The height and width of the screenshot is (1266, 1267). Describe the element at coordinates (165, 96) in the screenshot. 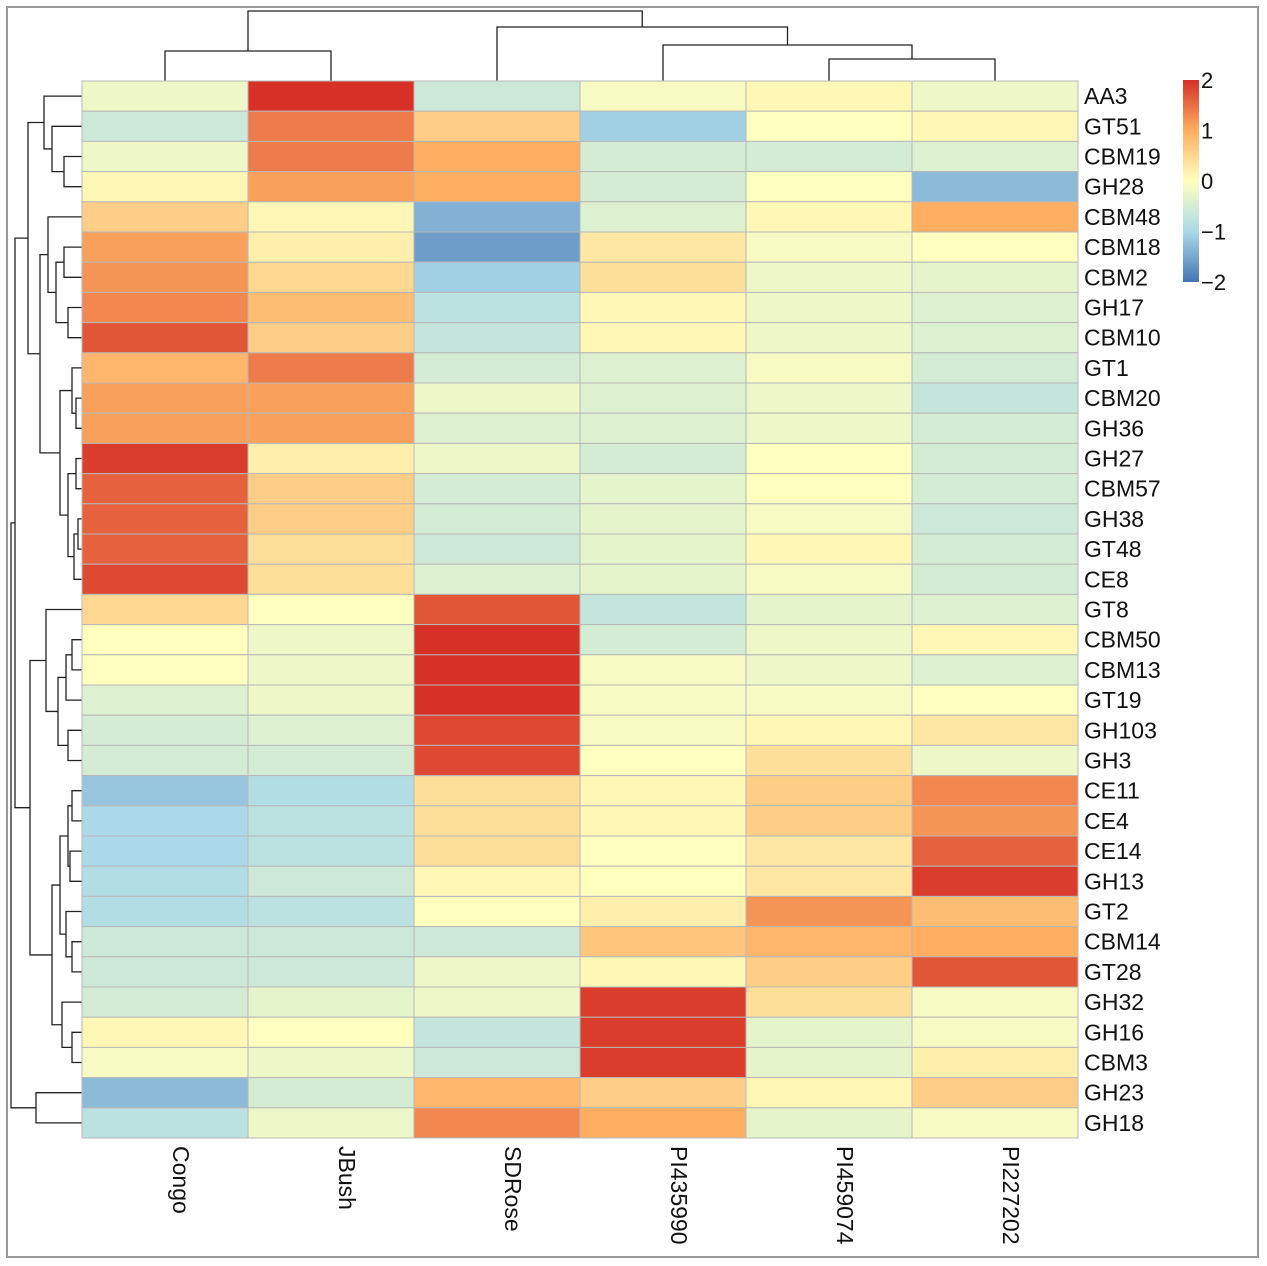

I see `heatmap-cell-AA3-Congo` at that location.